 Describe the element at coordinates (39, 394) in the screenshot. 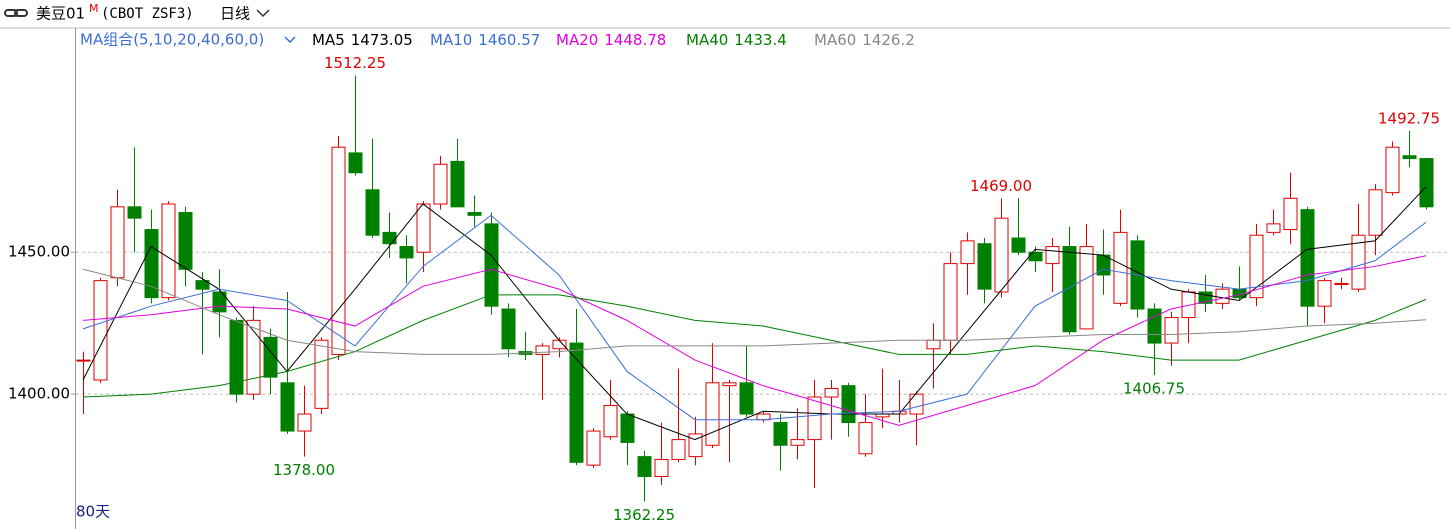

I see `y-tick-label: 1400.00` at that location.